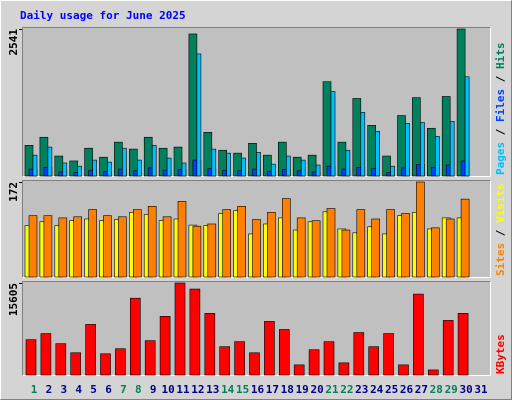 The height and width of the screenshot is (400, 512). I want to click on x-tick-label: 20, so click(316, 389).